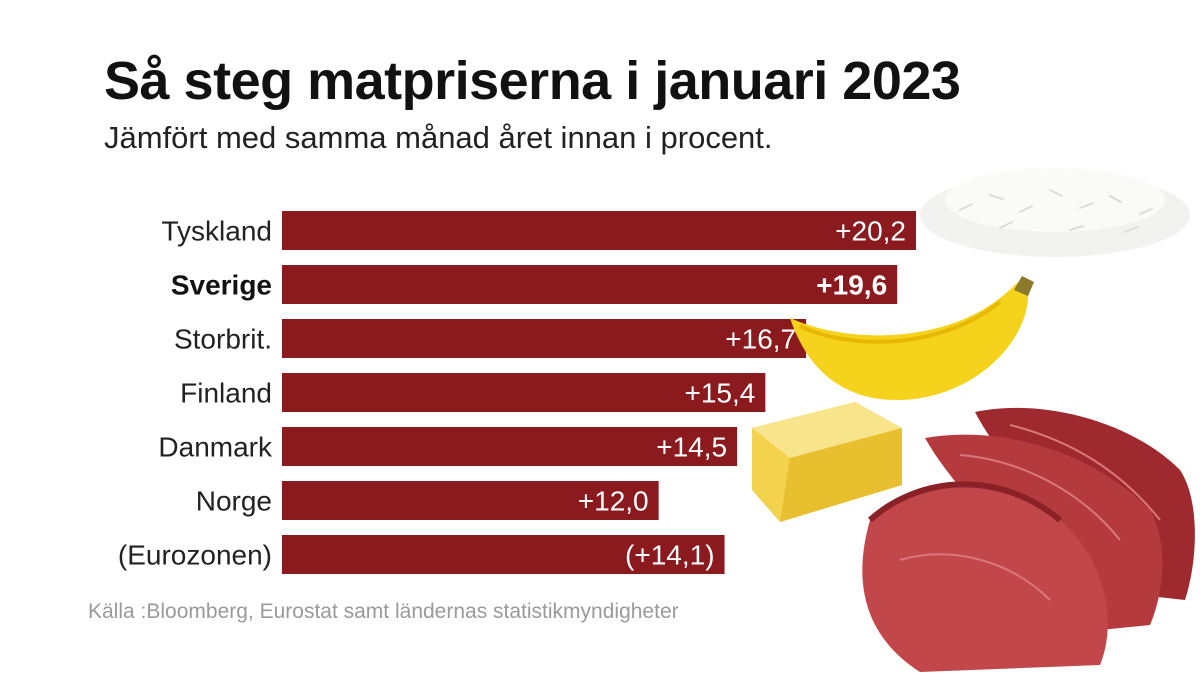 The width and height of the screenshot is (1200, 675). What do you see at coordinates (223, 339) in the screenshot?
I see `category-label: Storbrit.` at bounding box center [223, 339].